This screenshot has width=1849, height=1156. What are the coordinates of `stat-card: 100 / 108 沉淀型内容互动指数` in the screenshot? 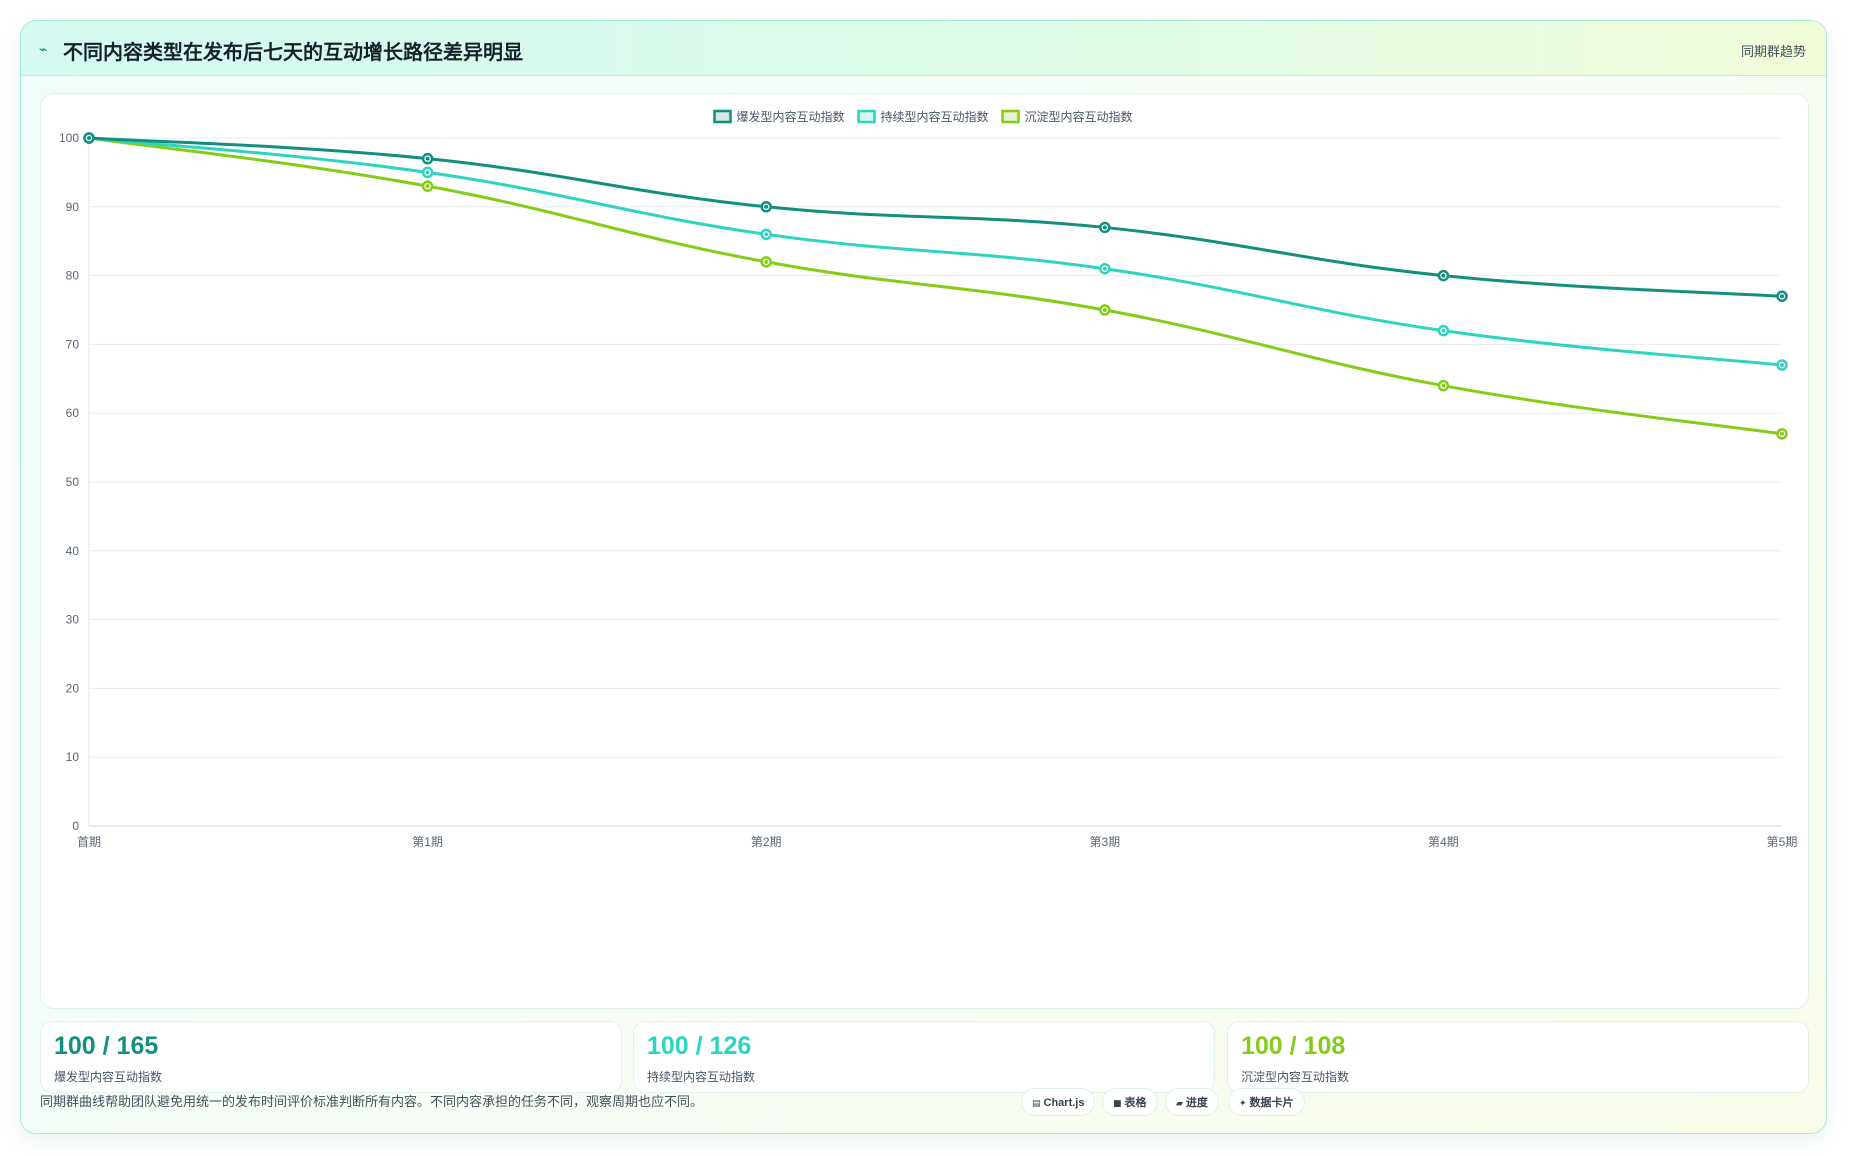 It's located at (1518, 1057).